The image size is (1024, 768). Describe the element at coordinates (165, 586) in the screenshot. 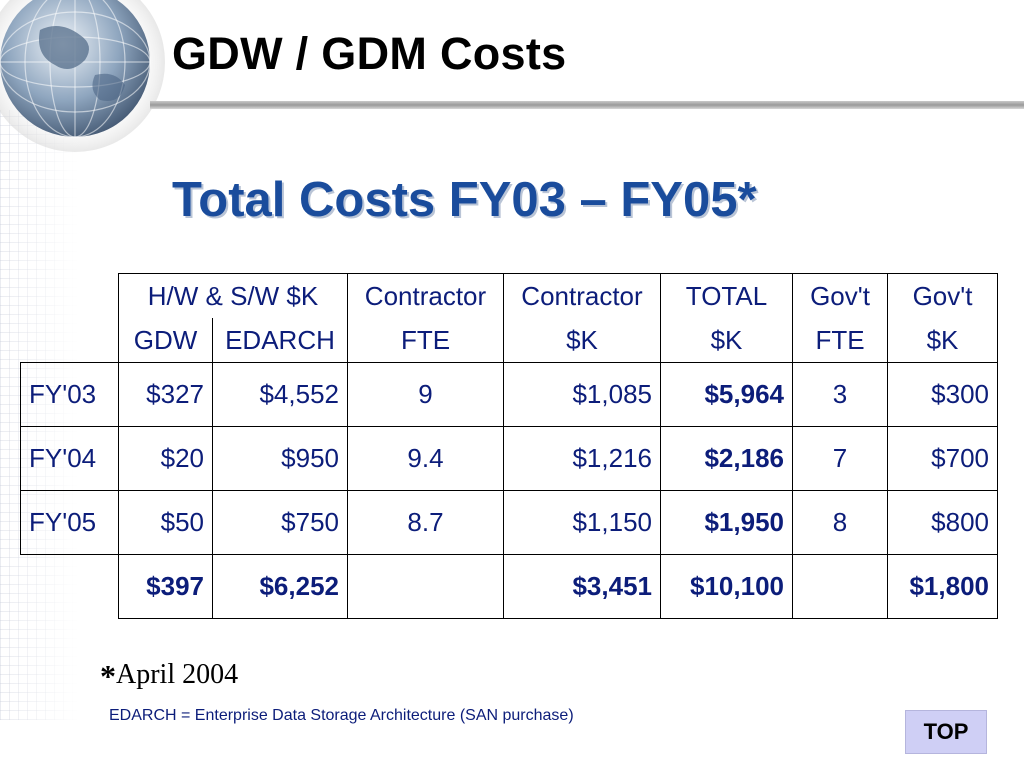

I see `total-gdw: $397` at that location.